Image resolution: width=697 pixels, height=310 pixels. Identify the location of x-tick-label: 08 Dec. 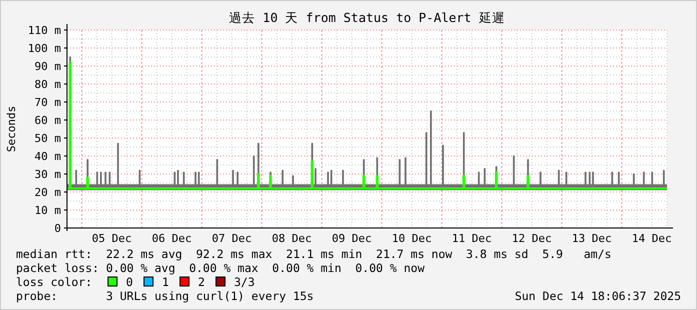
(292, 238).